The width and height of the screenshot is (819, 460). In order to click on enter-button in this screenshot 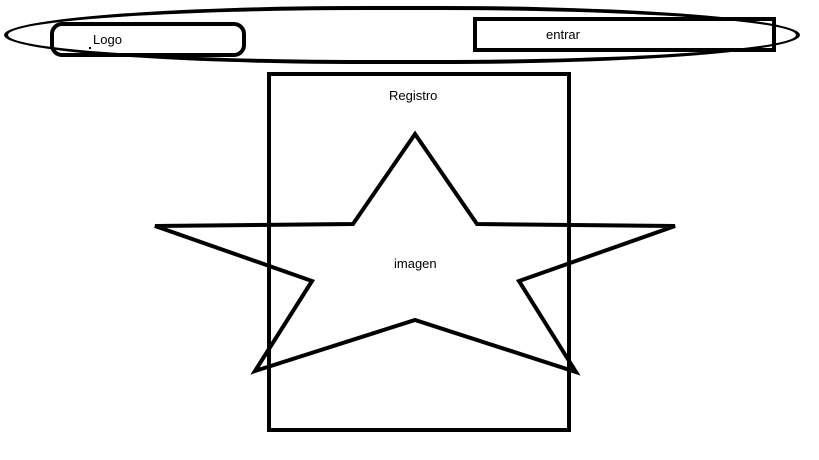, I will do `click(624, 34)`.